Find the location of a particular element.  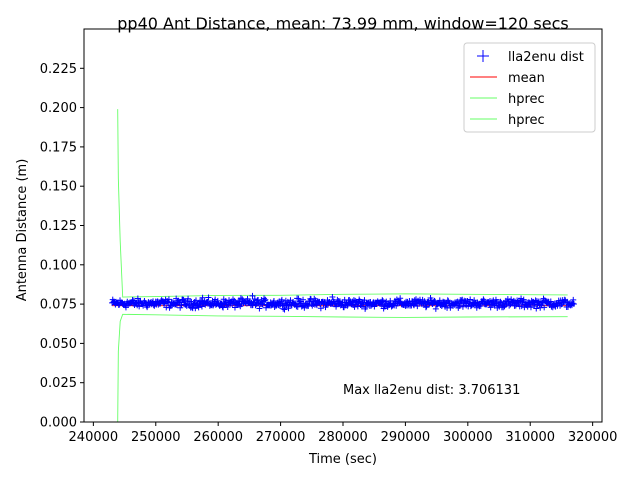

legend-entry-hprec-lower: hprec is located at coordinates (507, 120).